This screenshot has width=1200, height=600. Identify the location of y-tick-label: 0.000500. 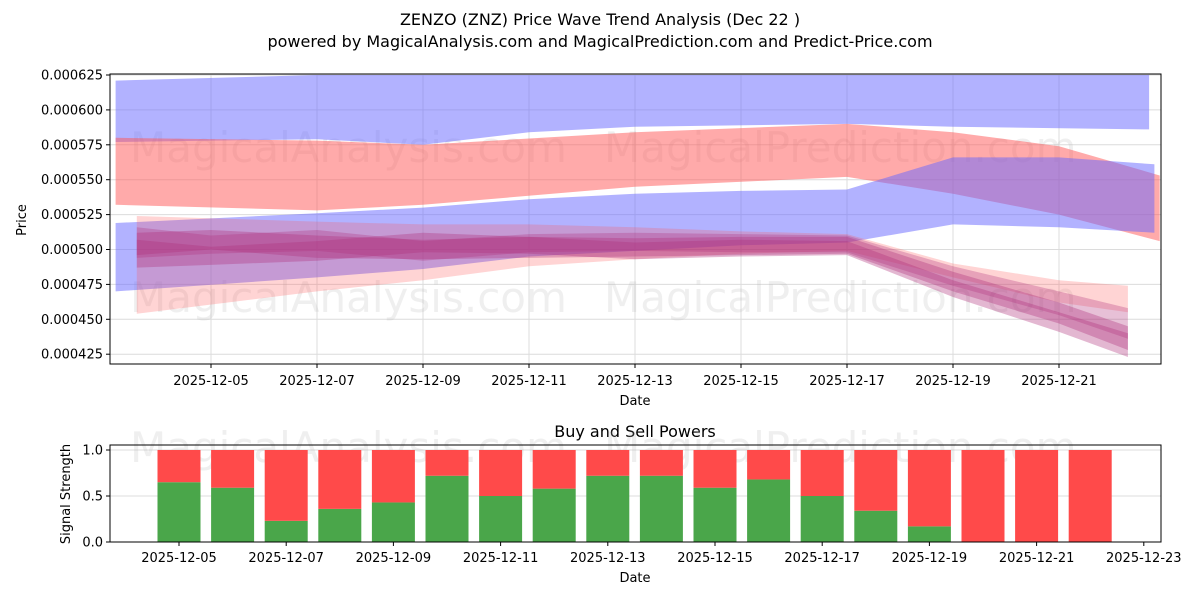
(72, 250).